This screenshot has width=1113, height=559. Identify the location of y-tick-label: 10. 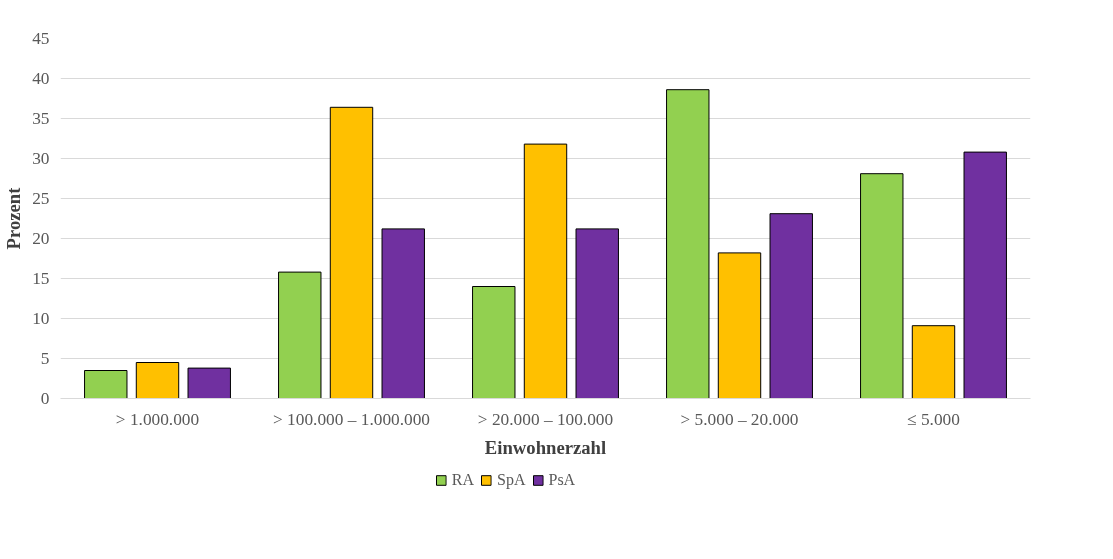
(41, 318).